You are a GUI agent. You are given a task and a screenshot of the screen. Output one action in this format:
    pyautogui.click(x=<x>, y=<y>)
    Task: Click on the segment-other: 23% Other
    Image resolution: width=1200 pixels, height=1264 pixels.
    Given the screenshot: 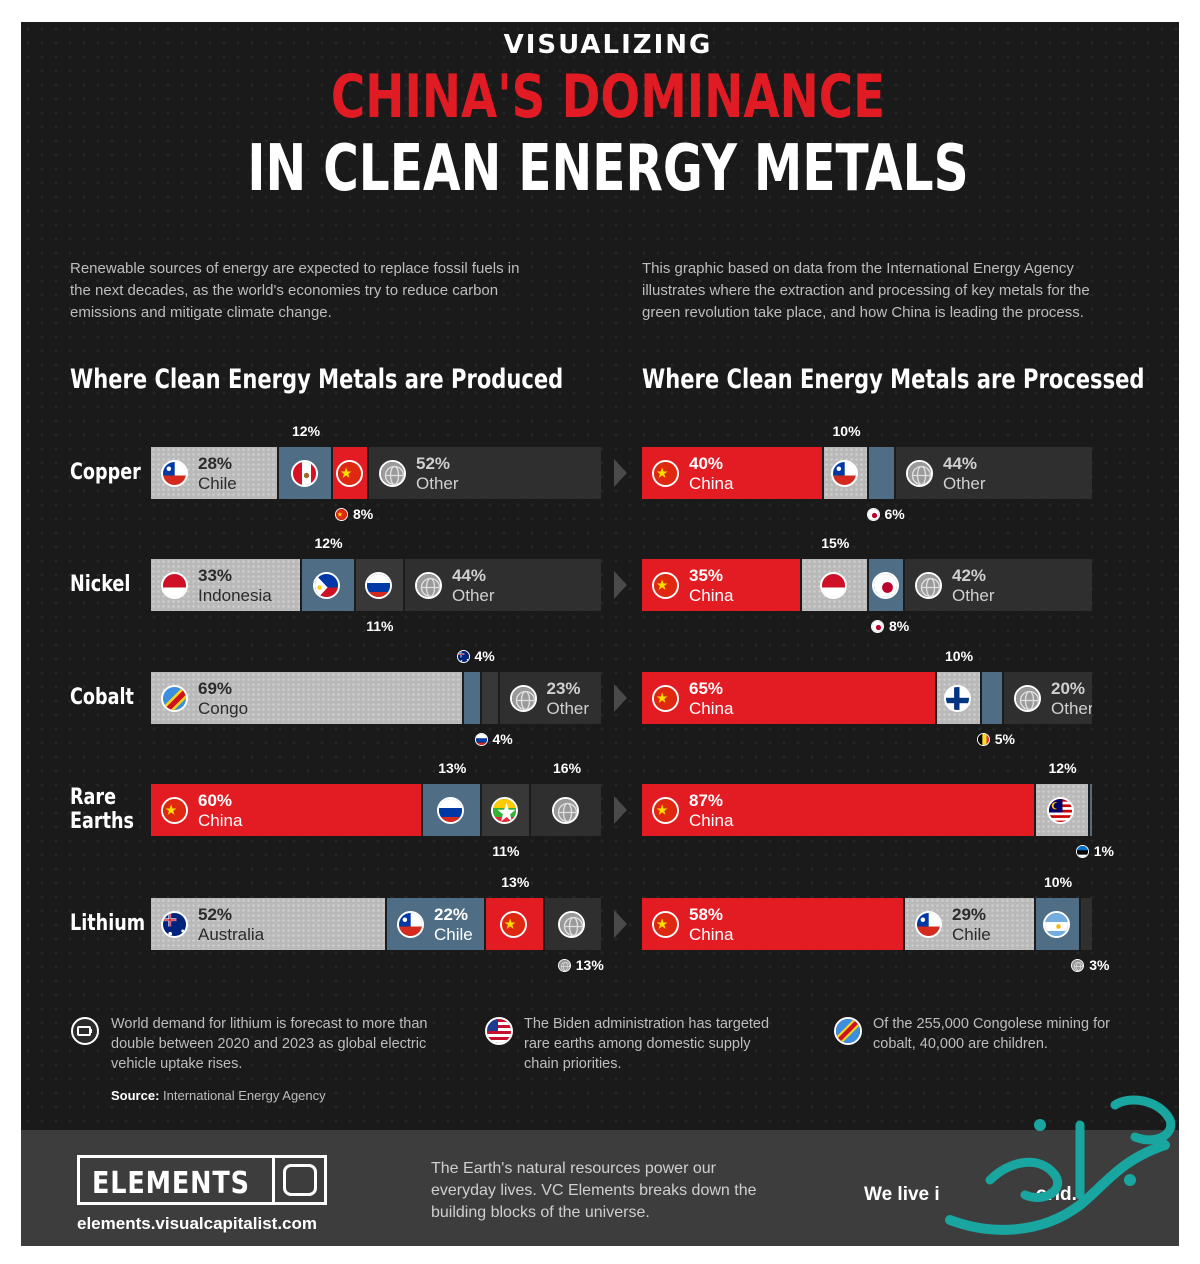 What is the action you would take?
    pyautogui.click(x=549, y=698)
    